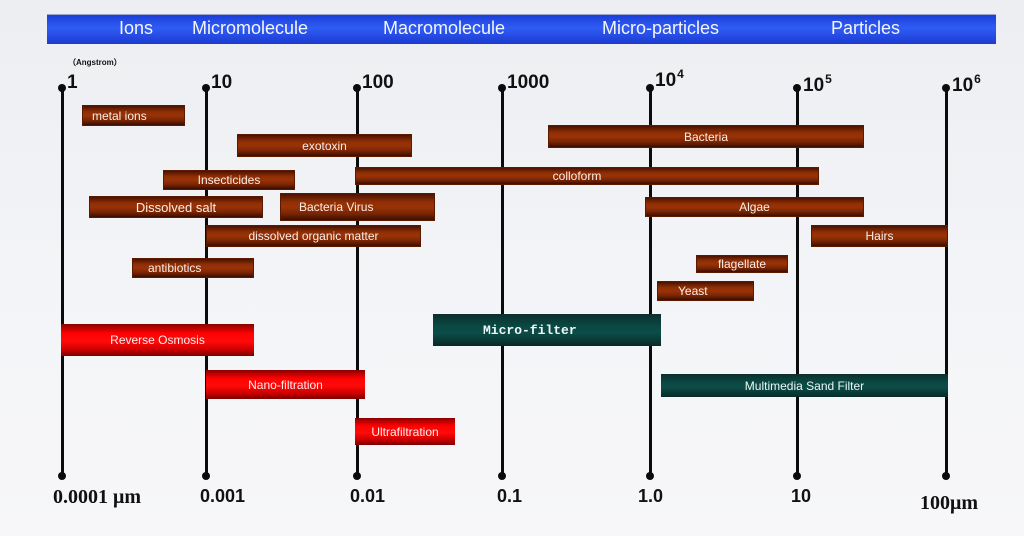  I want to click on scale-line-1e4, so click(650, 282).